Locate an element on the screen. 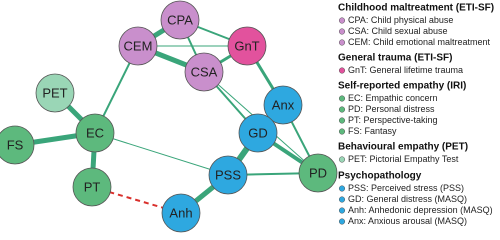 The height and width of the screenshot is (240, 500). node-label: GnT is located at coordinates (246, 45).